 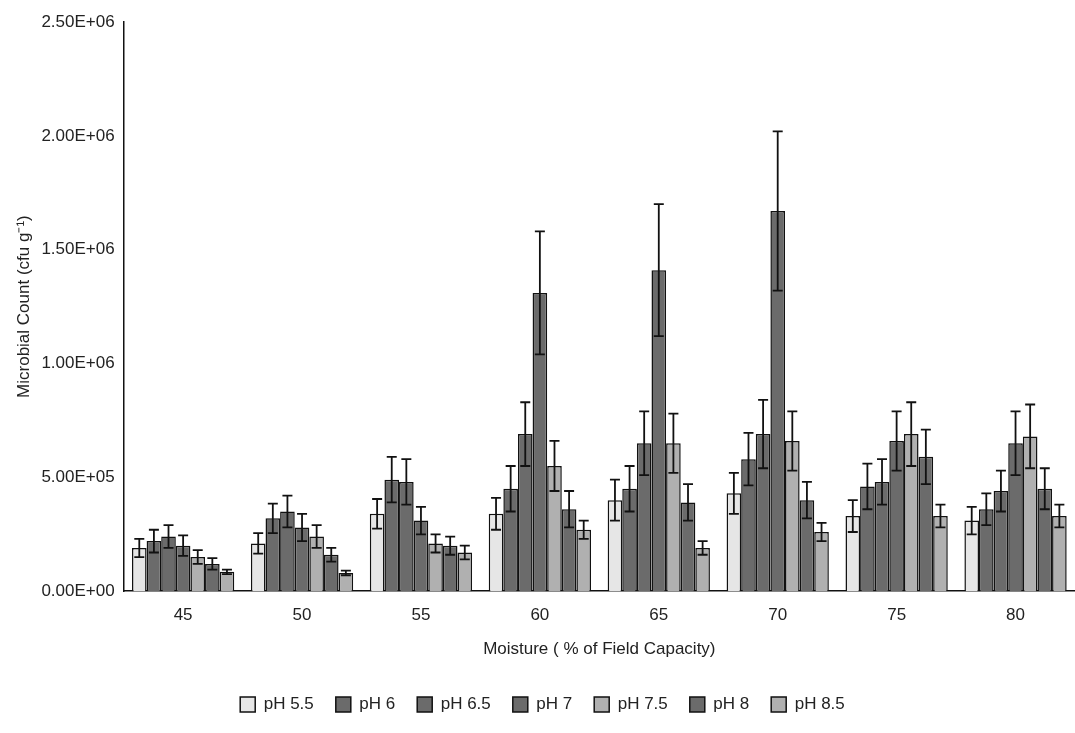 What do you see at coordinates (302, 615) in the screenshot?
I see `x-tick-label: 50` at bounding box center [302, 615].